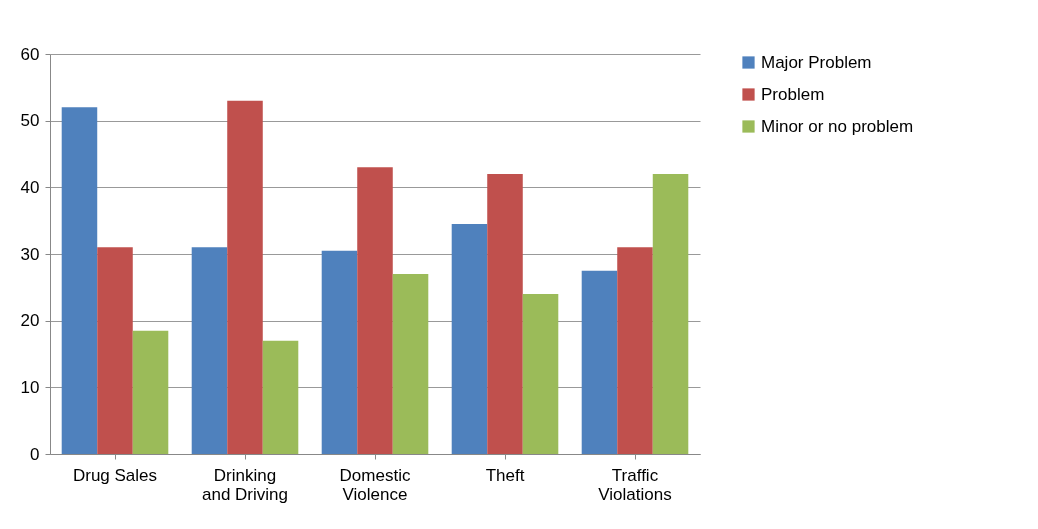  What do you see at coordinates (30, 54) in the screenshot?
I see `y-tick-label: 60` at bounding box center [30, 54].